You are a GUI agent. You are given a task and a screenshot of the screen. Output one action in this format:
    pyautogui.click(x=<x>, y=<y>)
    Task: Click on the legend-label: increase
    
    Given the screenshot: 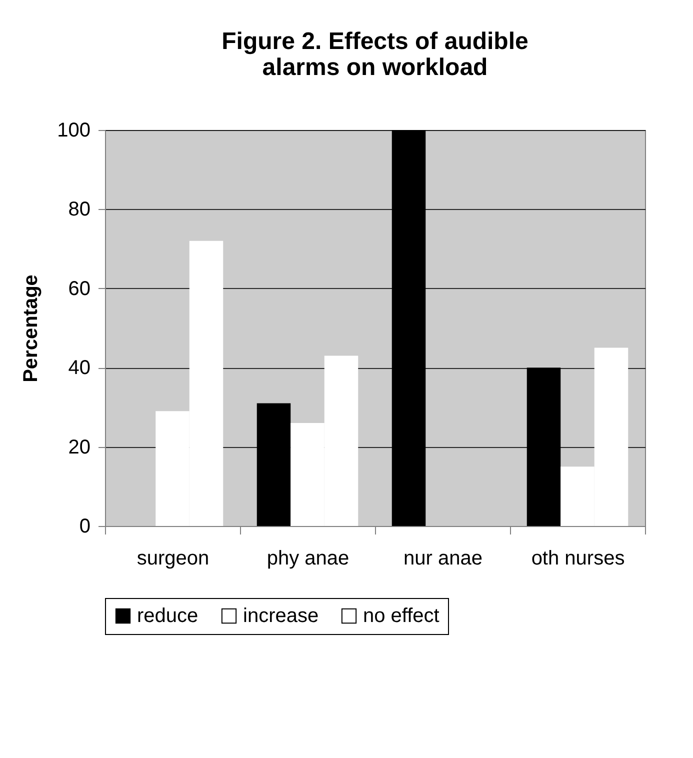 What is the action you would take?
    pyautogui.click(x=281, y=616)
    